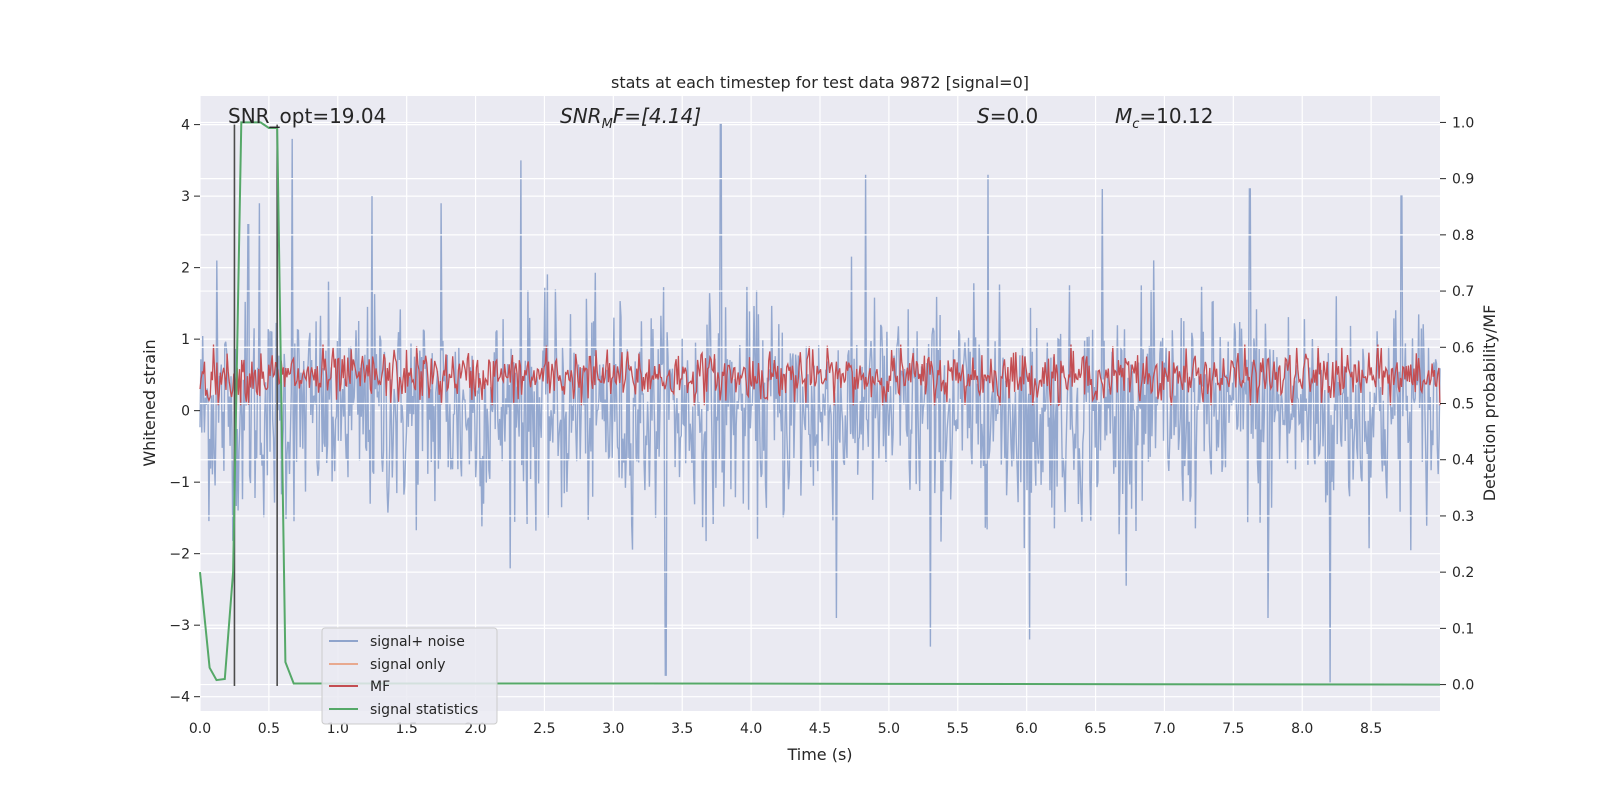  Describe the element at coordinates (1164, 729) in the screenshot. I see `x-tick-label: 7.0` at that location.